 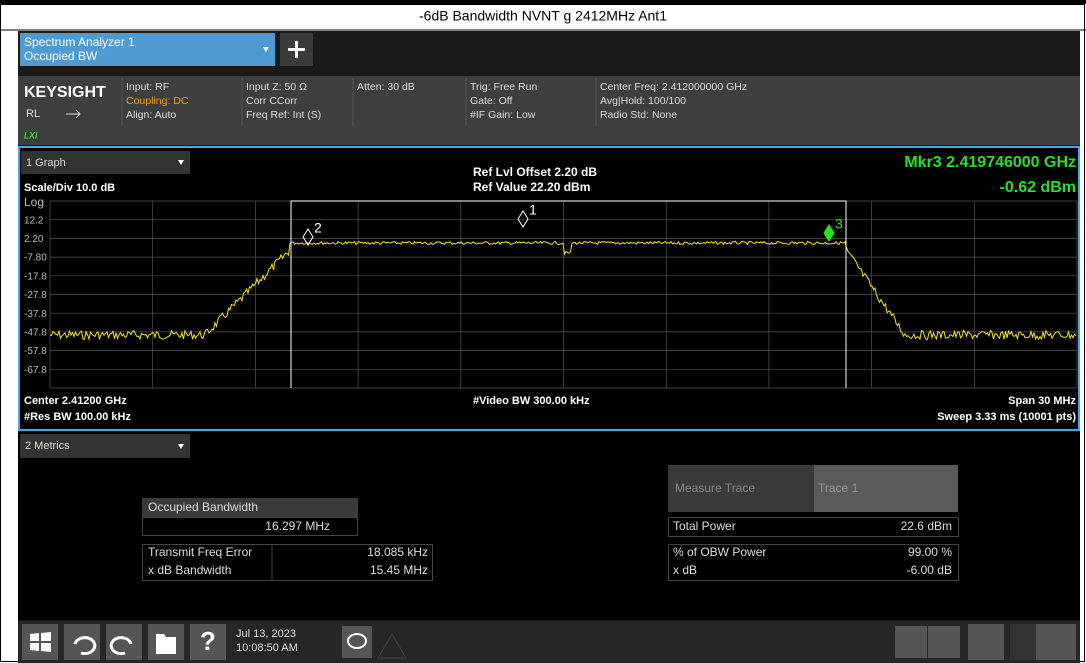 I want to click on scale-div: Scale/Div 10.0 dB, so click(x=69, y=188).